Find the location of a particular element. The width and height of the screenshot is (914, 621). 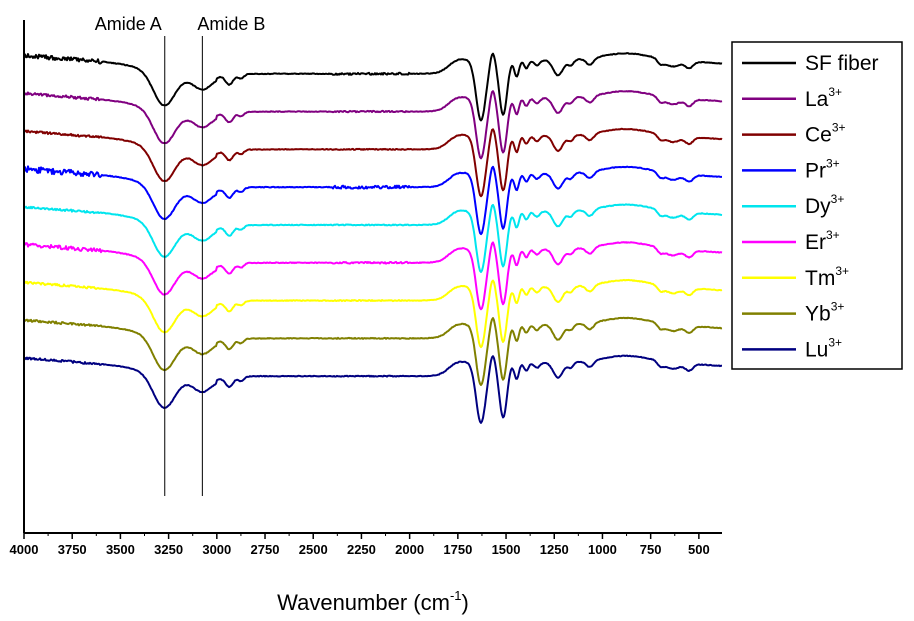

legend-entry: Pr3+ is located at coordinates (822, 169).